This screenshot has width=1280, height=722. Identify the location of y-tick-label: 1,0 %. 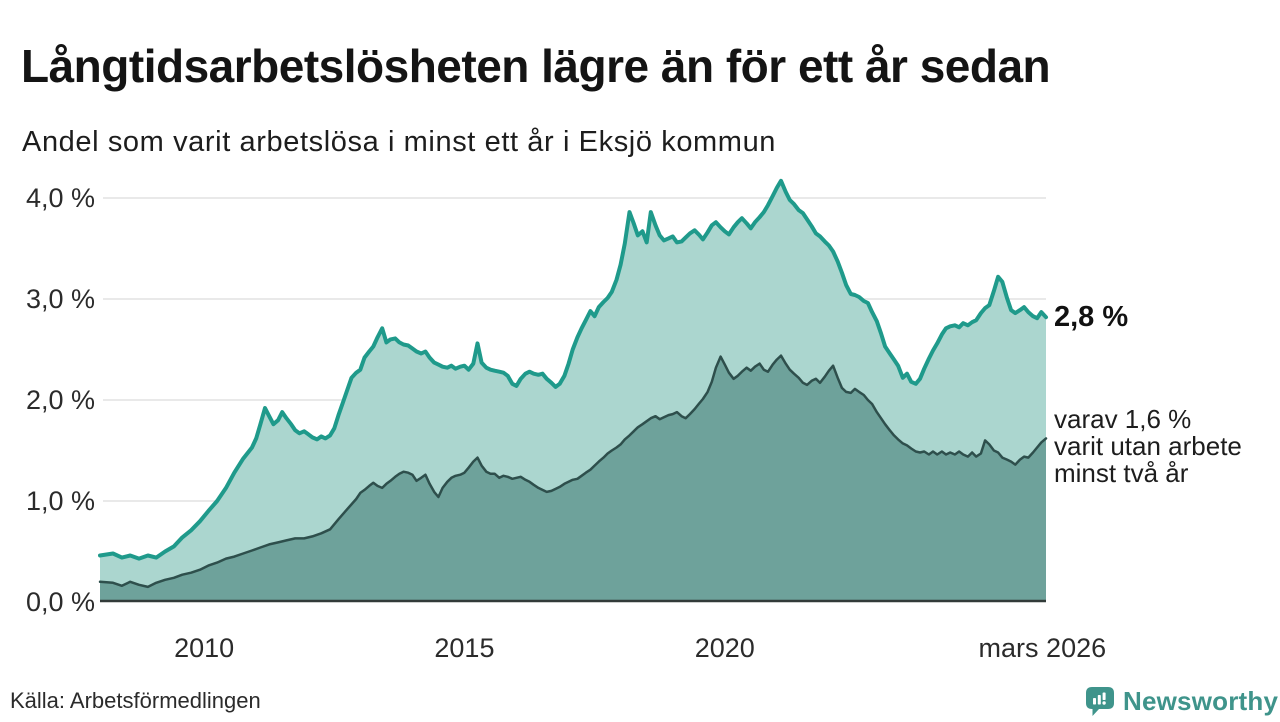
(60, 501).